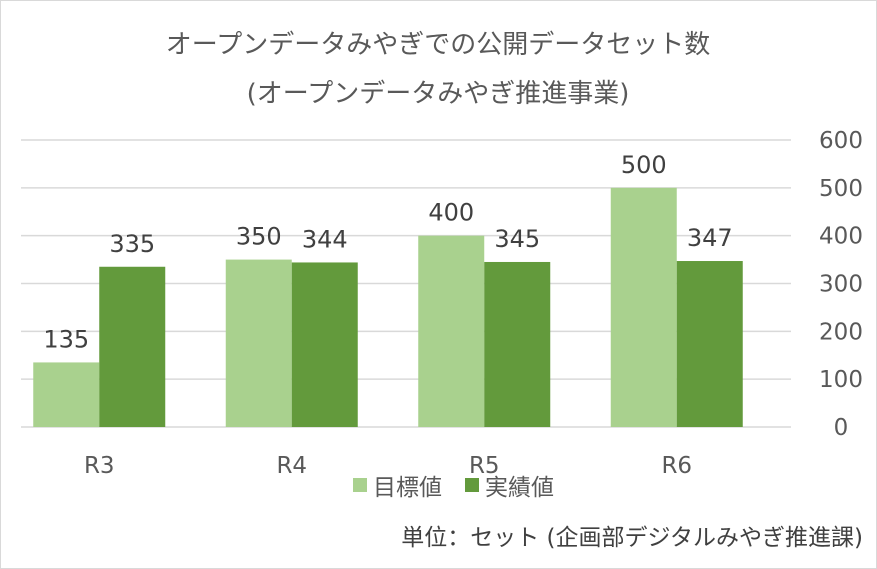 Image resolution: width=877 pixels, height=569 pixels. I want to click on legend: 目標値 実績値, so click(453, 488).